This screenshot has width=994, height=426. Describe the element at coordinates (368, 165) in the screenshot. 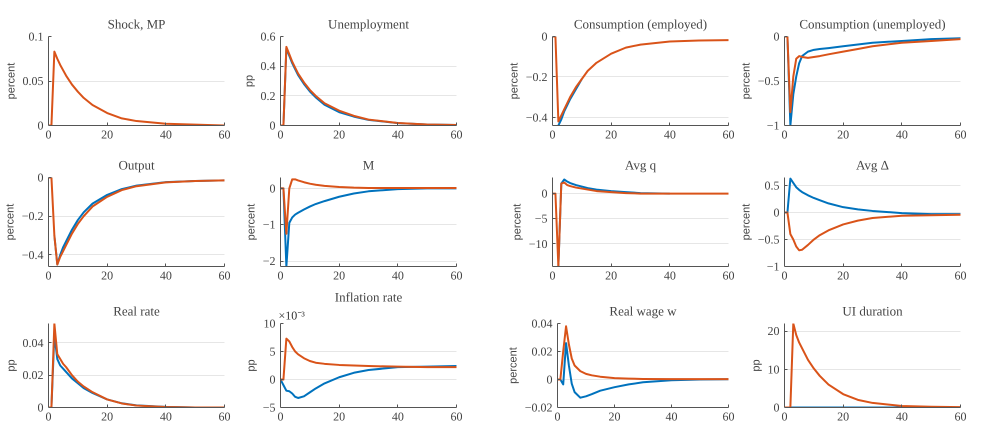

I see `chart-title: M` at that location.